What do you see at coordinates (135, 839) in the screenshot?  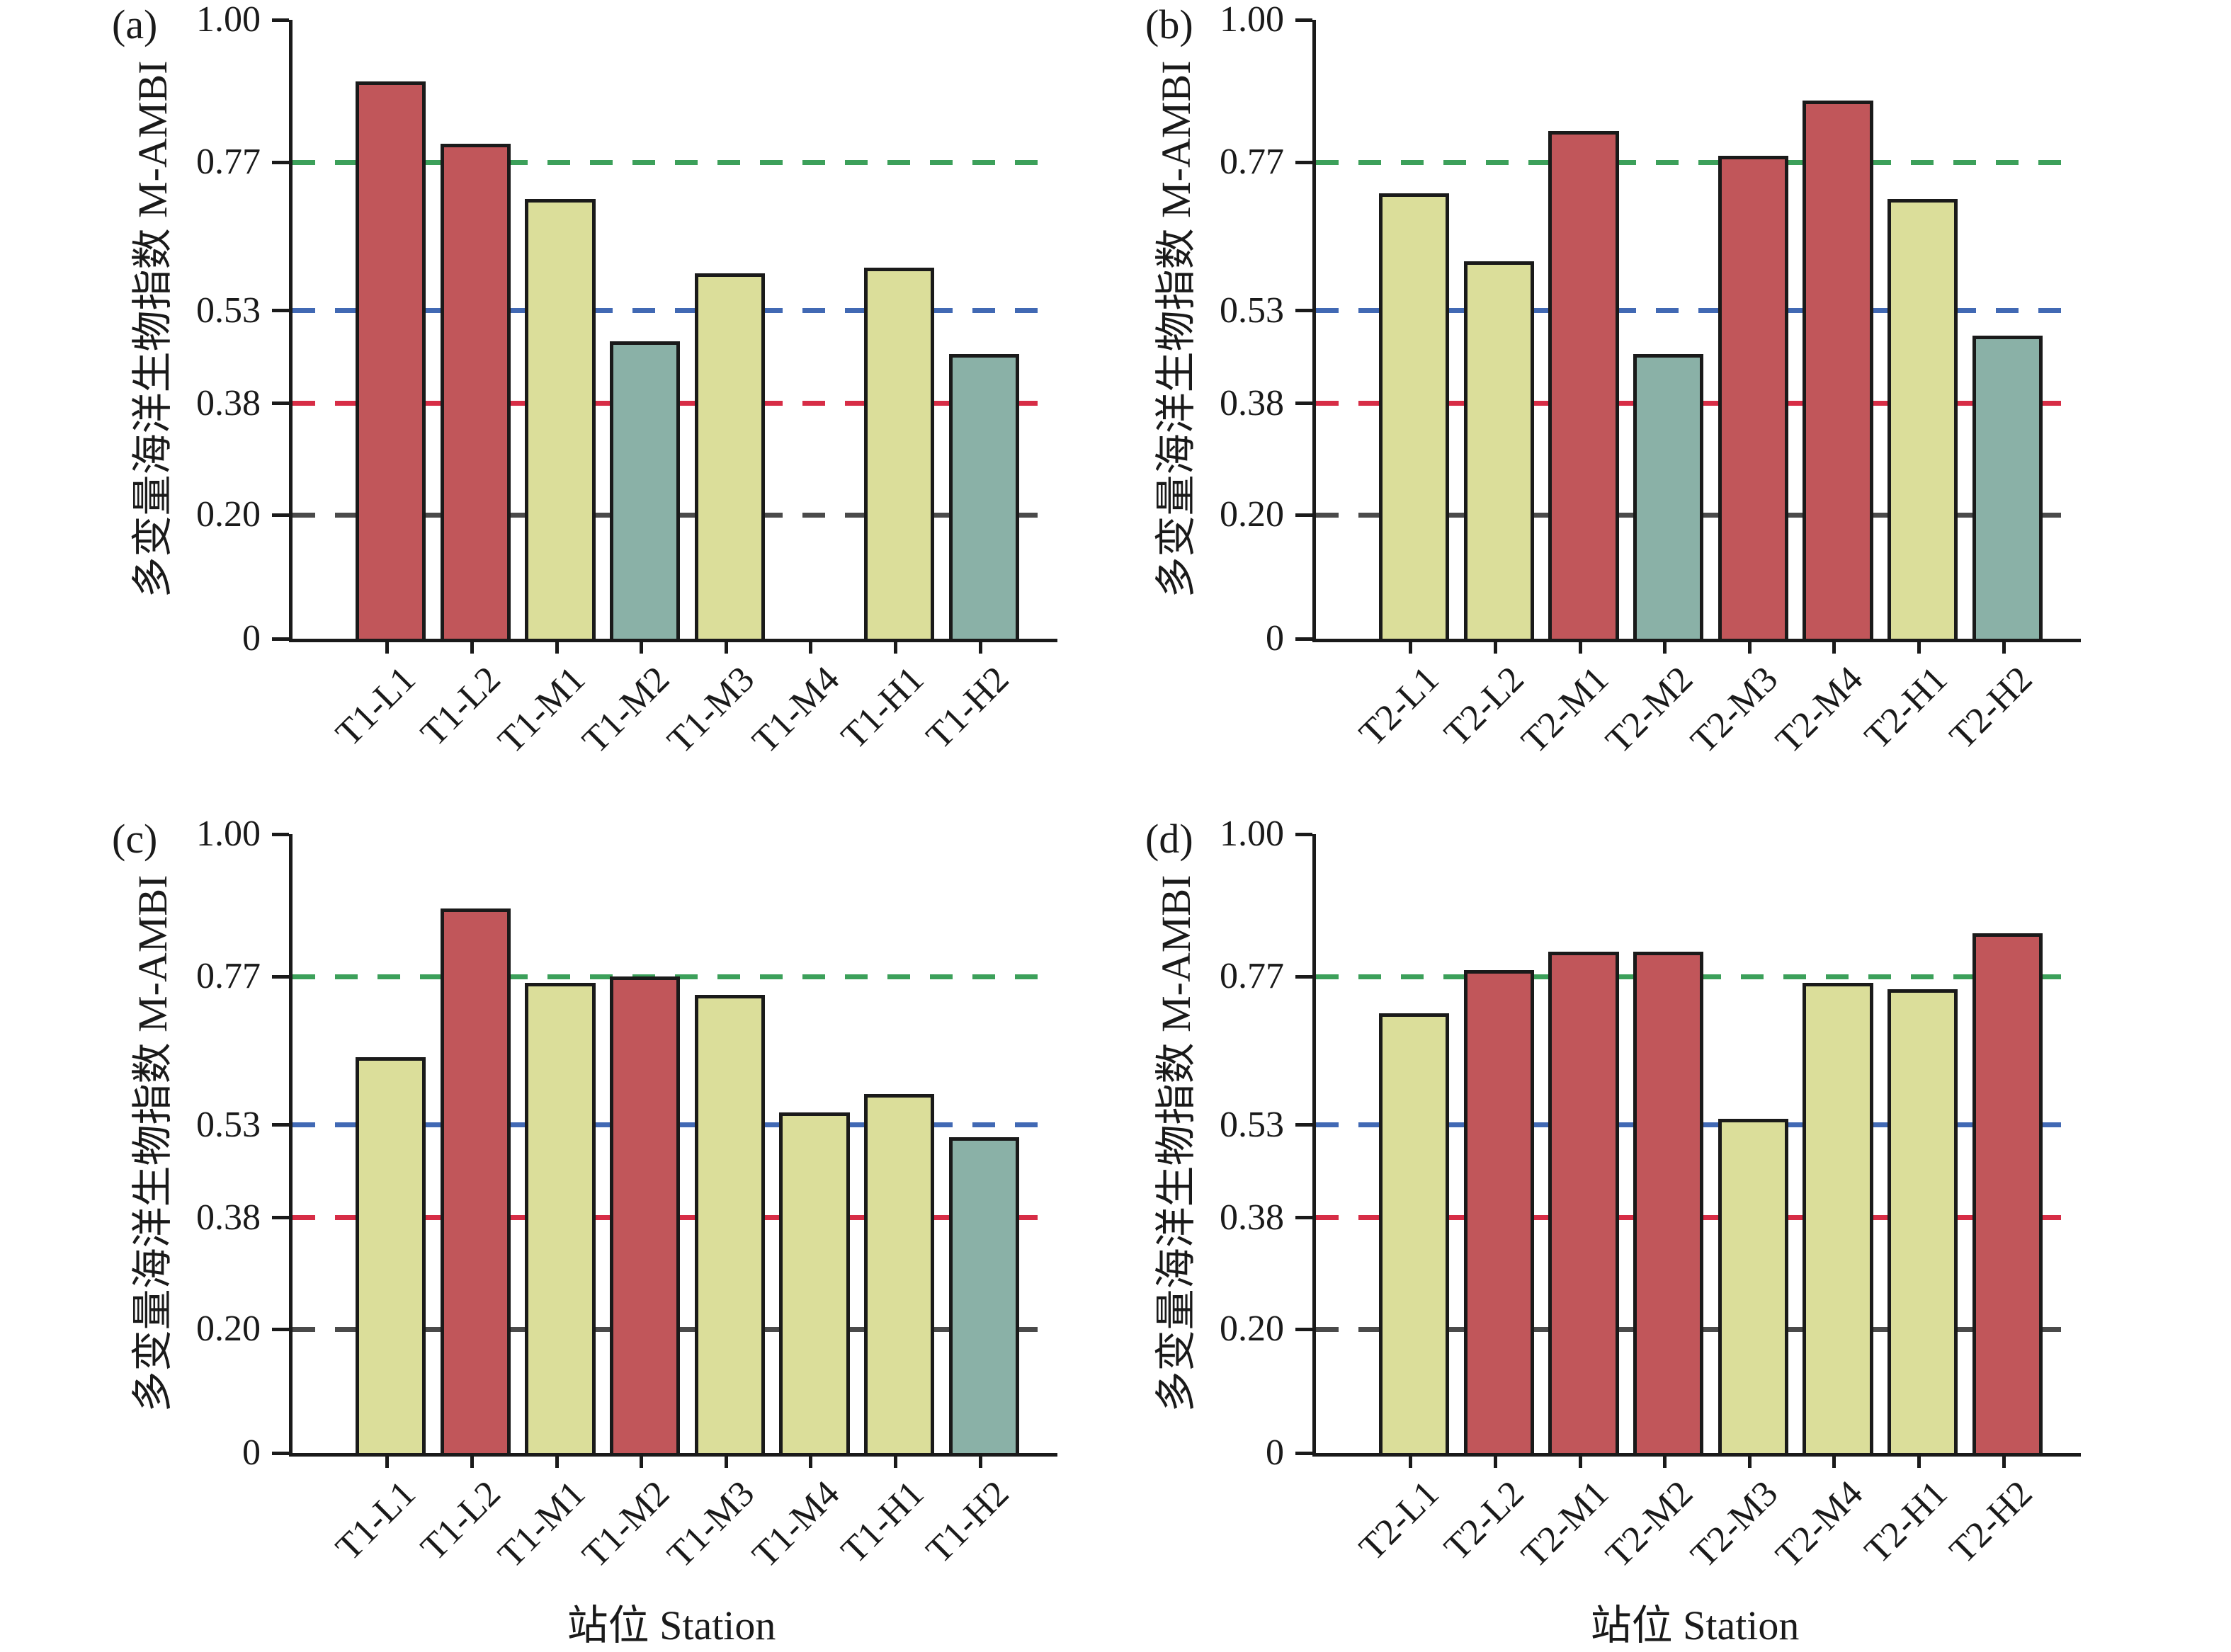 I see `panel-c-label: (c)` at bounding box center [135, 839].